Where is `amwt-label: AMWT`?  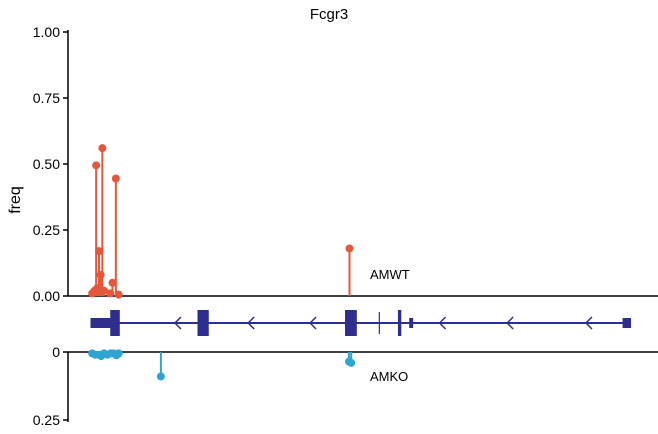 amwt-label: AMWT is located at coordinates (390, 274).